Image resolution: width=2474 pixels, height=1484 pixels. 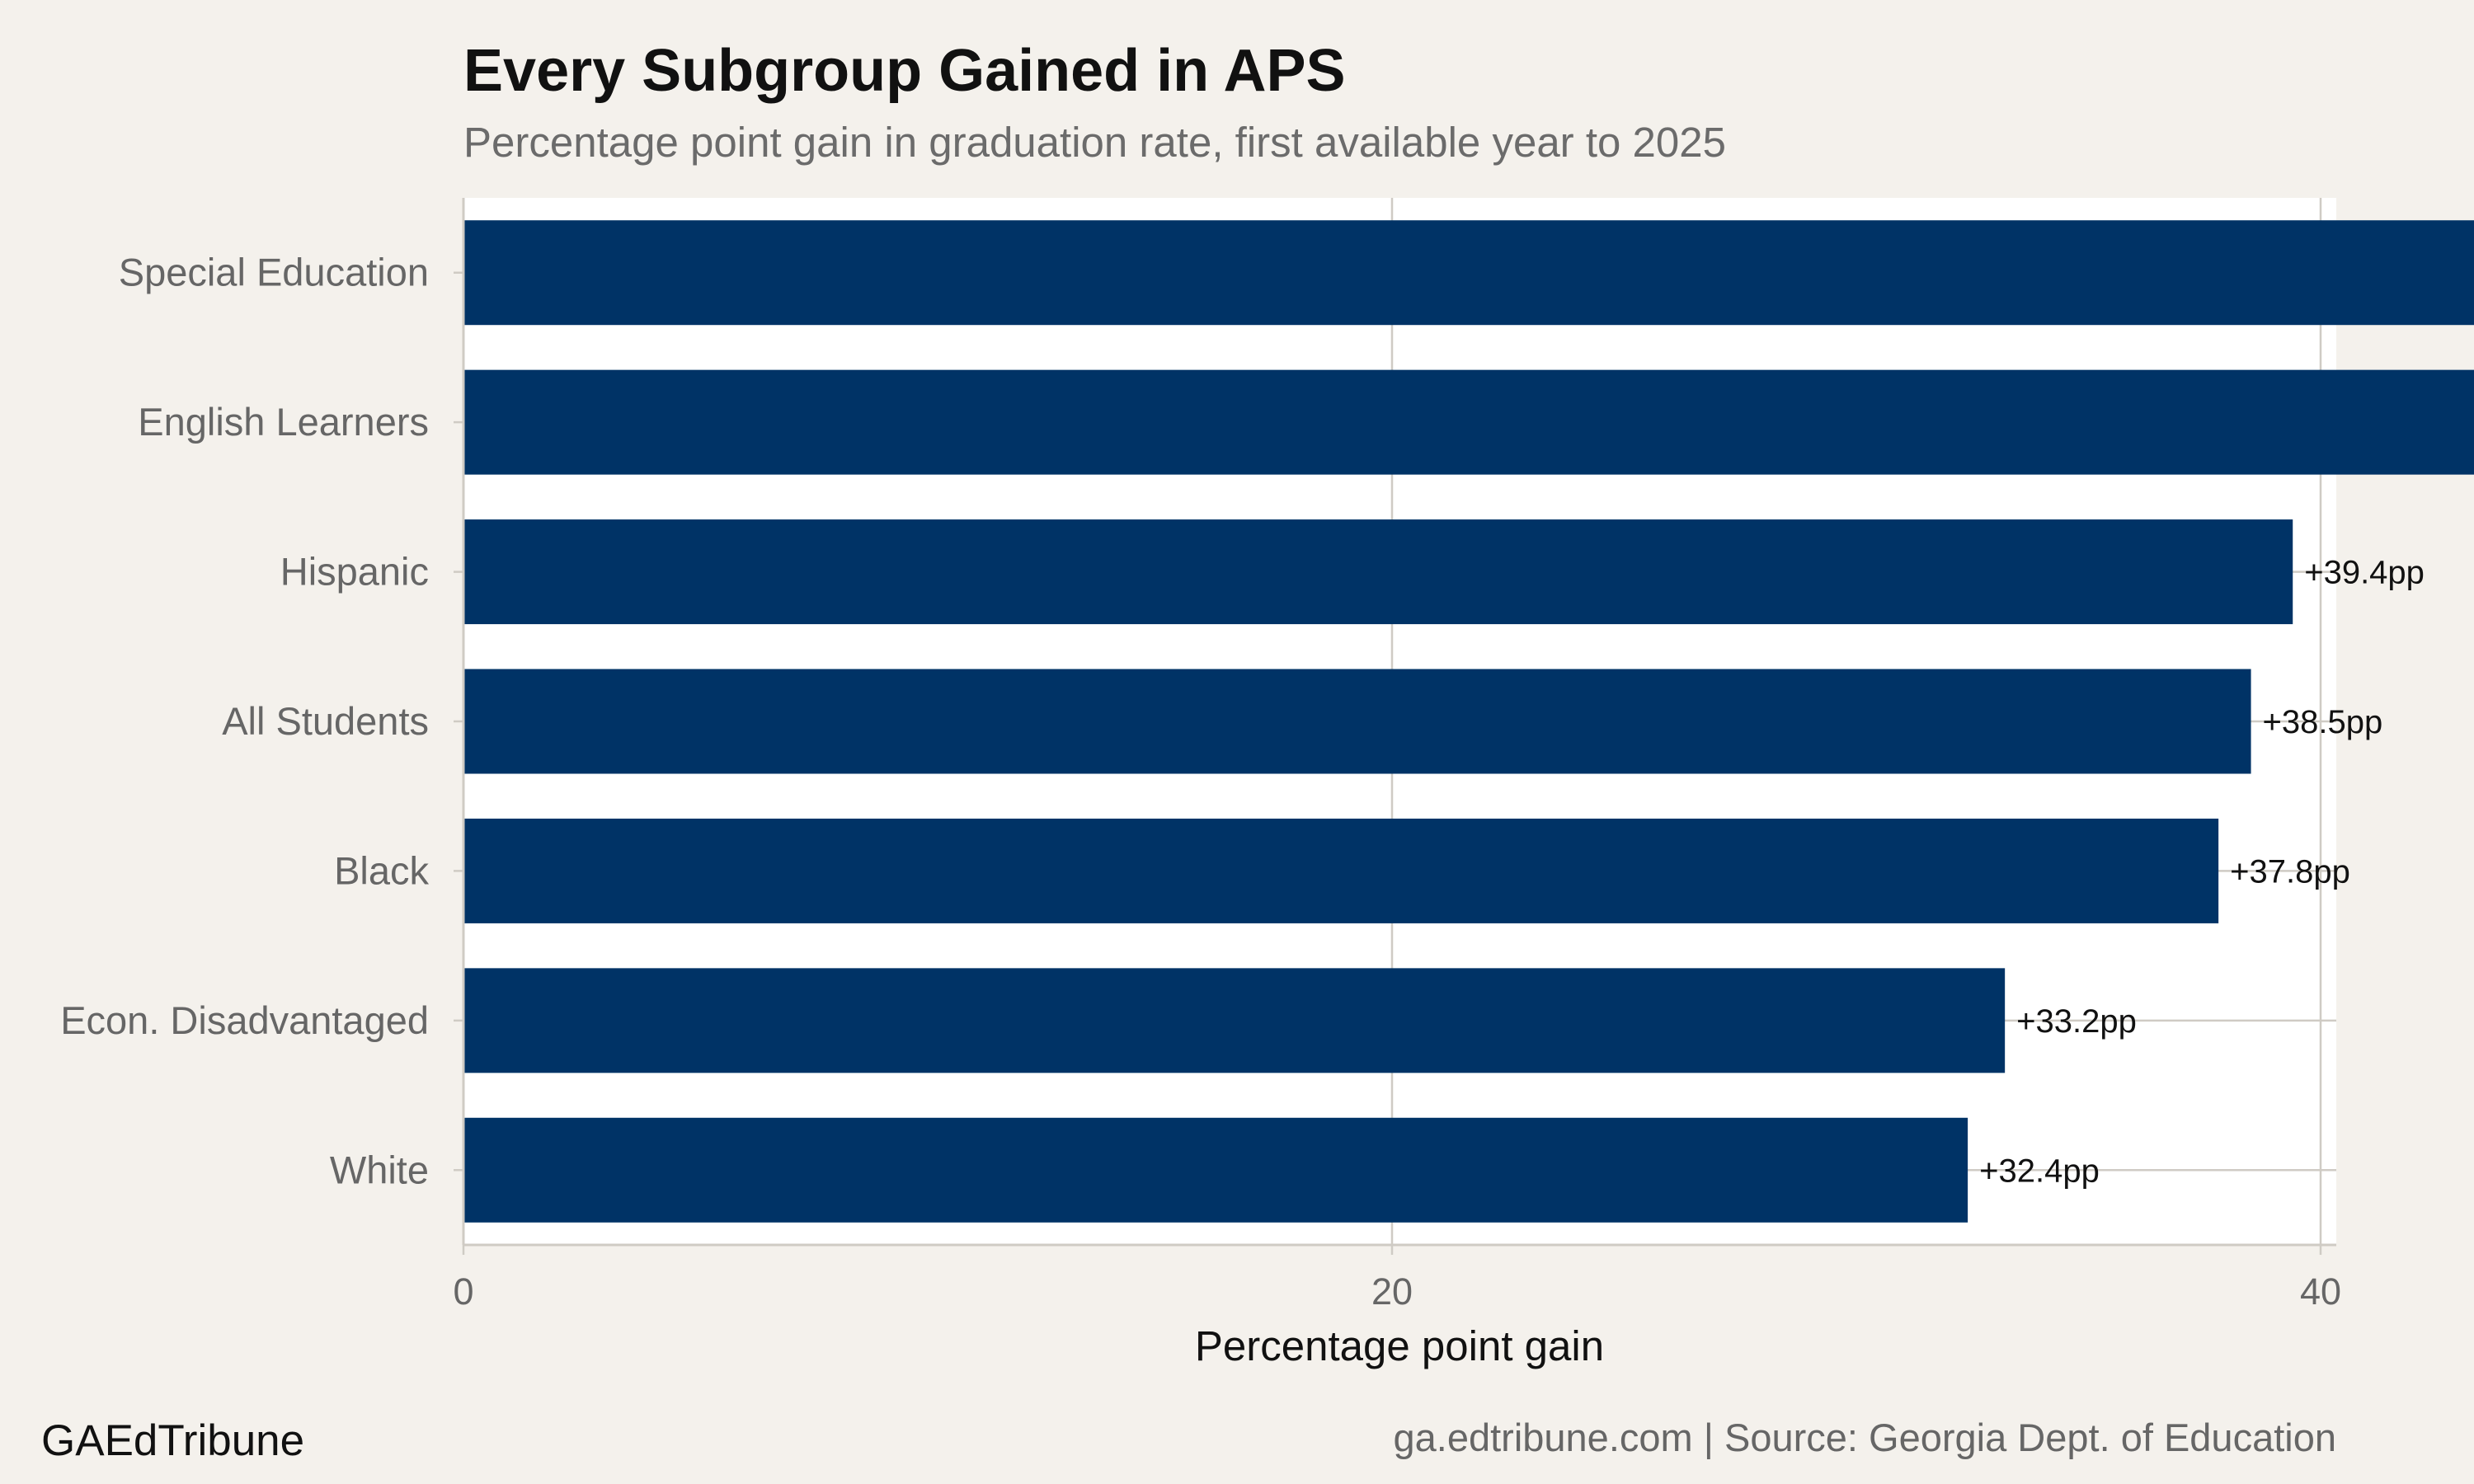 I want to click on x-tick-label: 0, so click(x=463, y=1291).